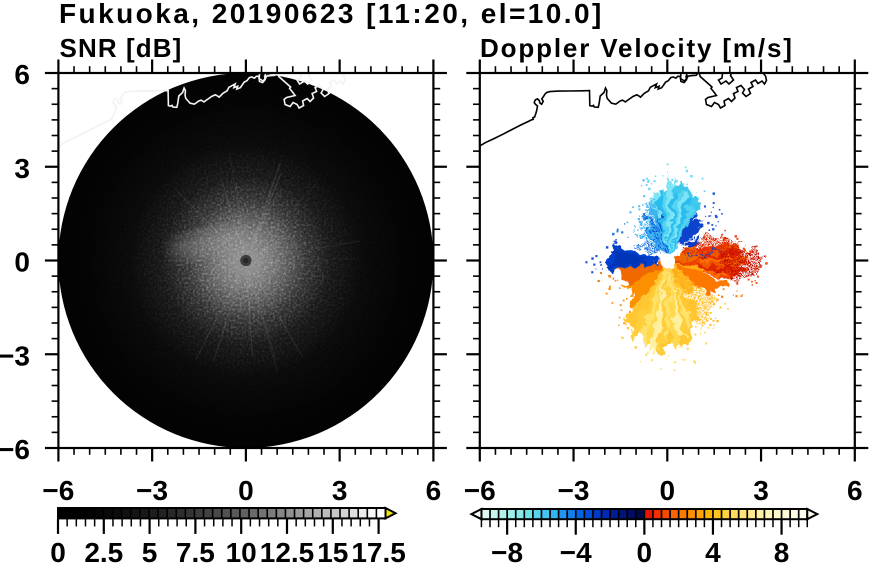 Image resolution: width=870 pixels, height=570 pixels. What do you see at coordinates (507, 552) in the screenshot?
I see `svg-text: −8` at bounding box center [507, 552].